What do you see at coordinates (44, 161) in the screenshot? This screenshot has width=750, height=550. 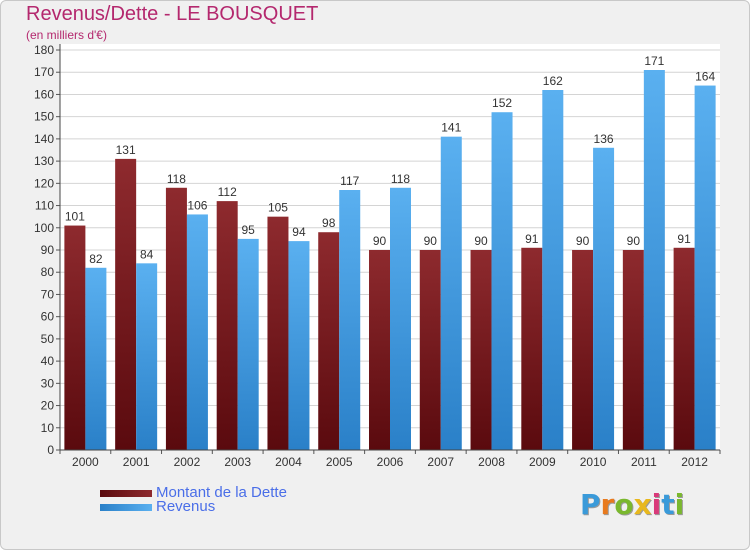 I see `y-tick-label: 130` at bounding box center [44, 161].